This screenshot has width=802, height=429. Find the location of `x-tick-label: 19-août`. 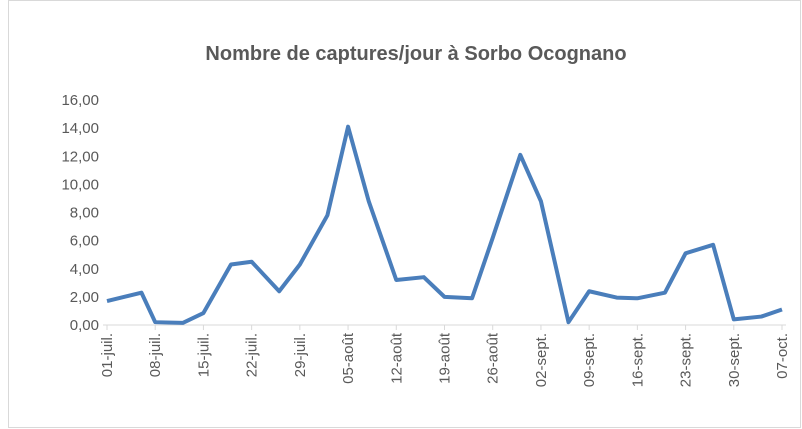

x-tick-label: 19-août is located at coordinates (445, 358).